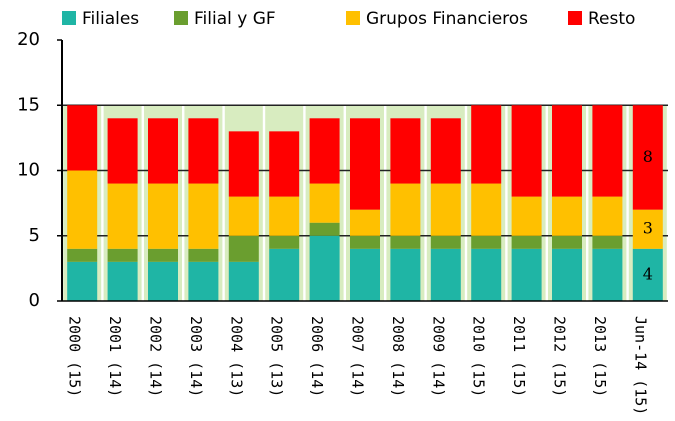  I want to click on x-tick-label: 2009 (14), so click(438, 356).